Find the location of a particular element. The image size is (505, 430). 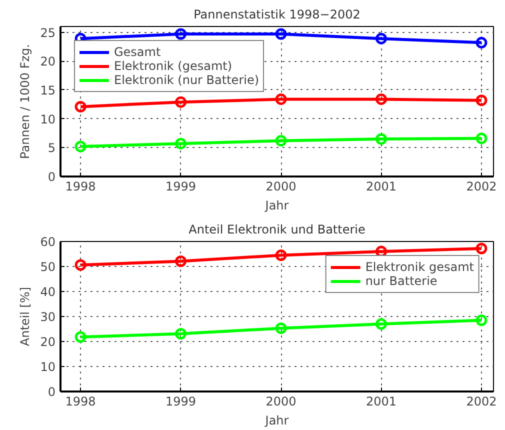

y-tick-label: 40 is located at coordinates (48, 292).